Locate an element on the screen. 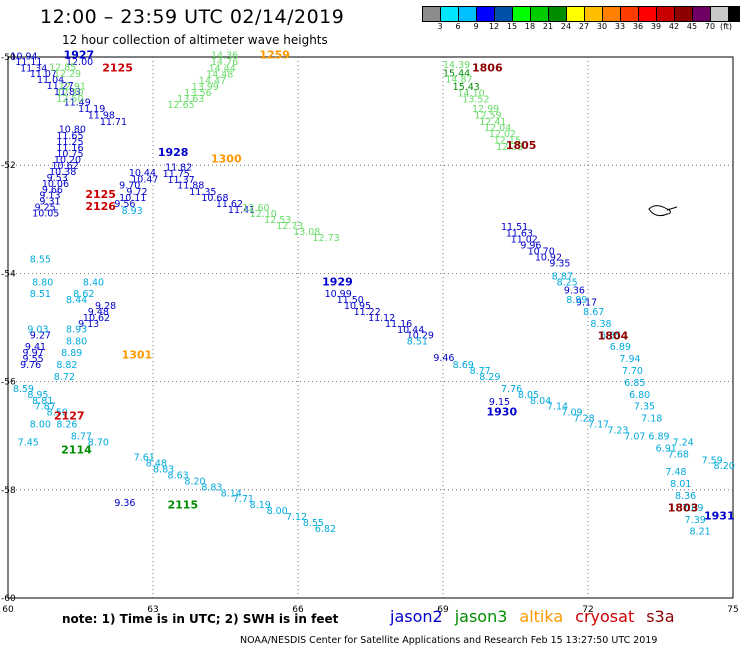 This screenshot has width=740, height=650. wave-height-value: 12.10 is located at coordinates (263, 214).